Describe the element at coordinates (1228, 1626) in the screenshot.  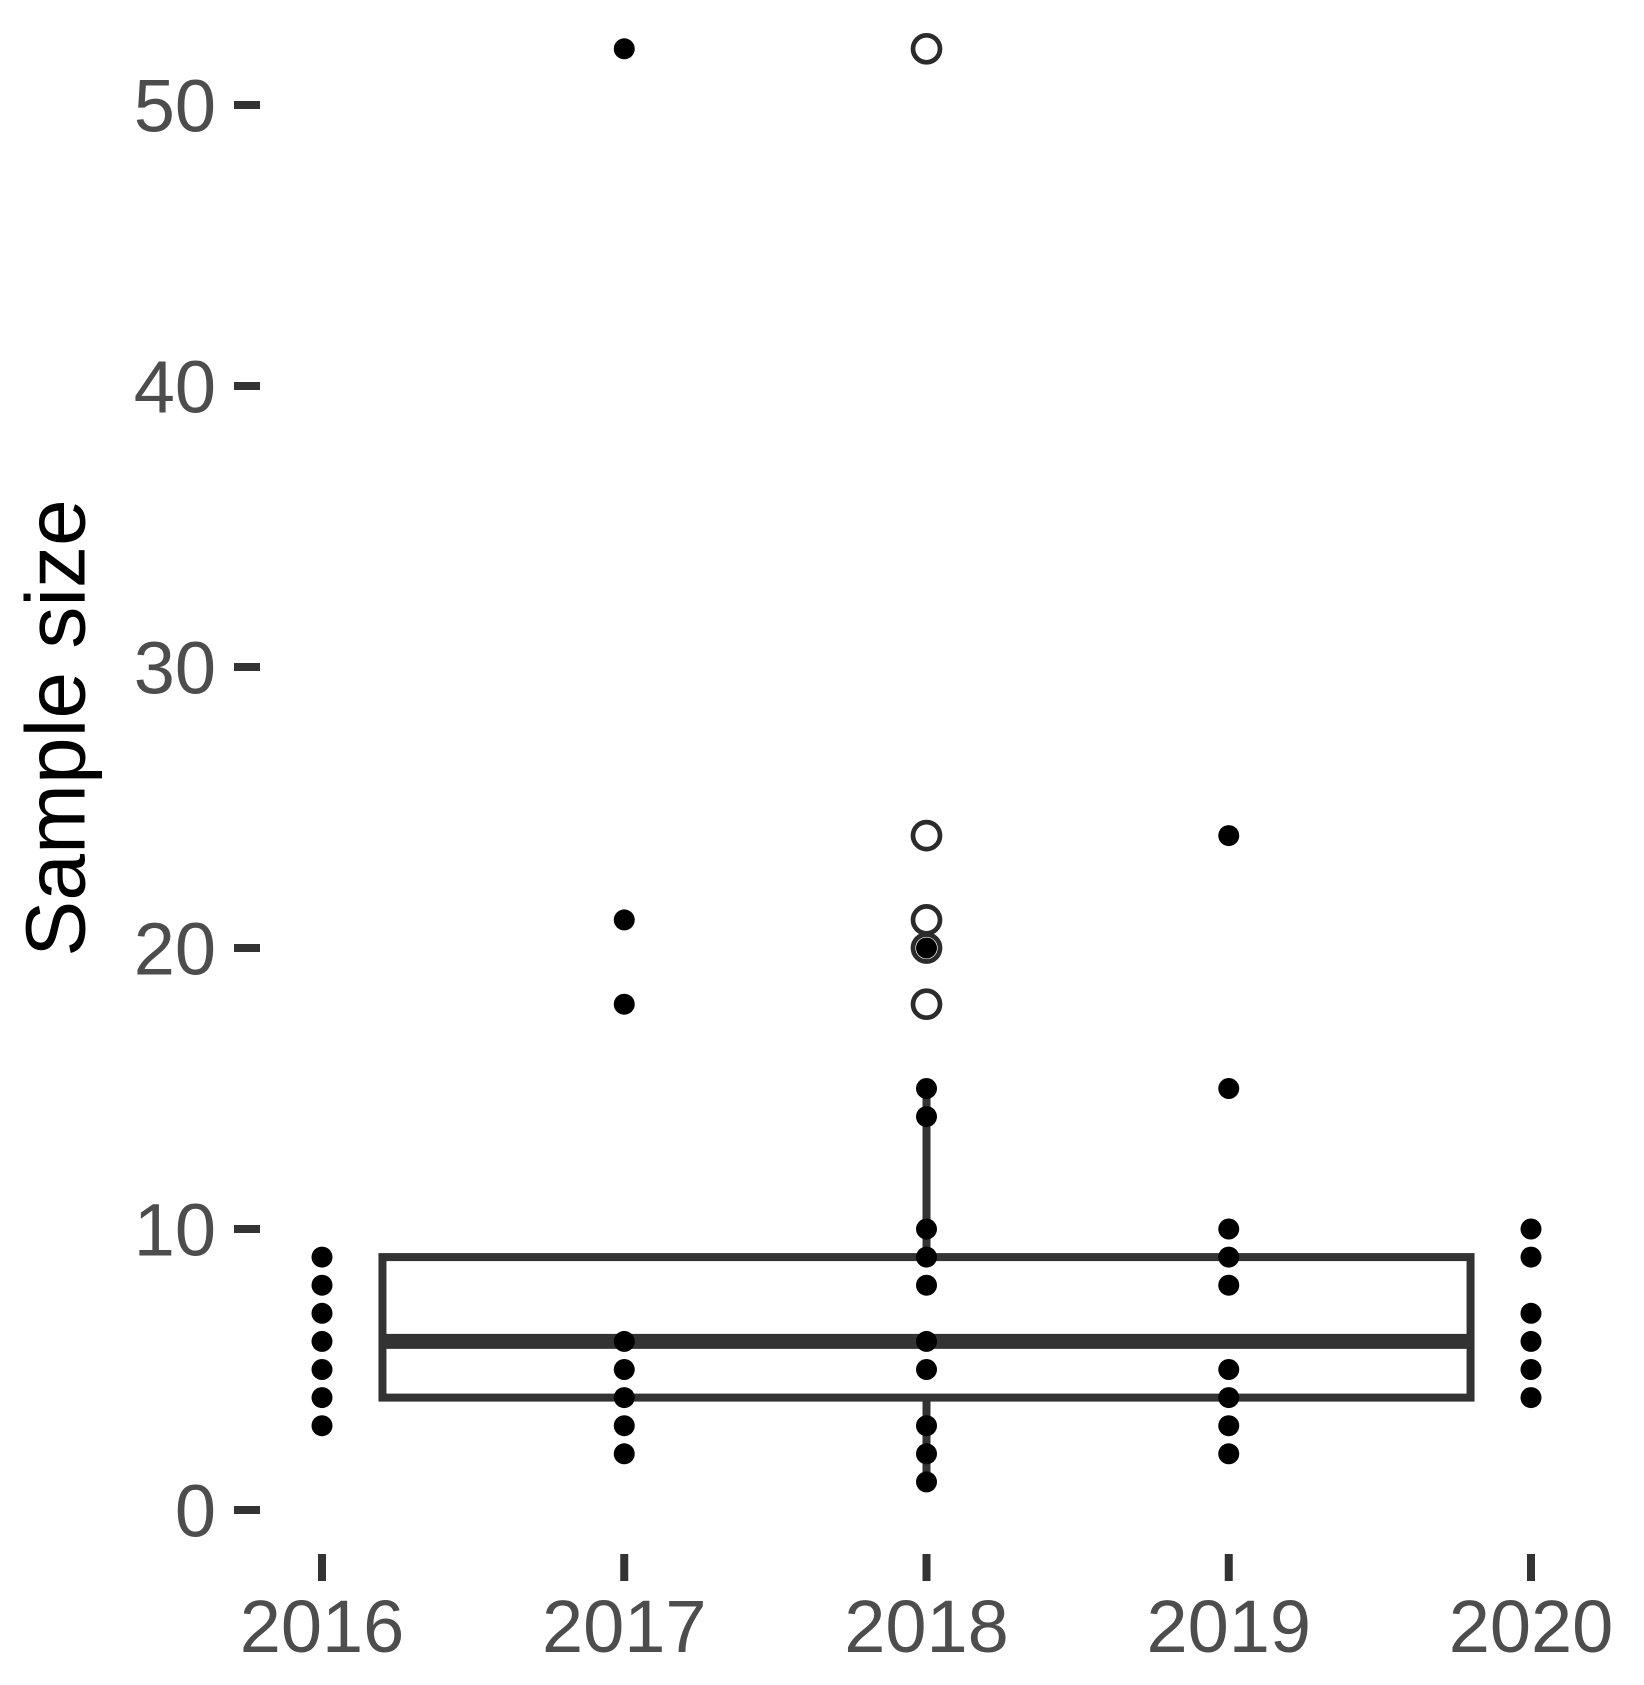
I see `x-axis-tick-label: 2019` at that location.